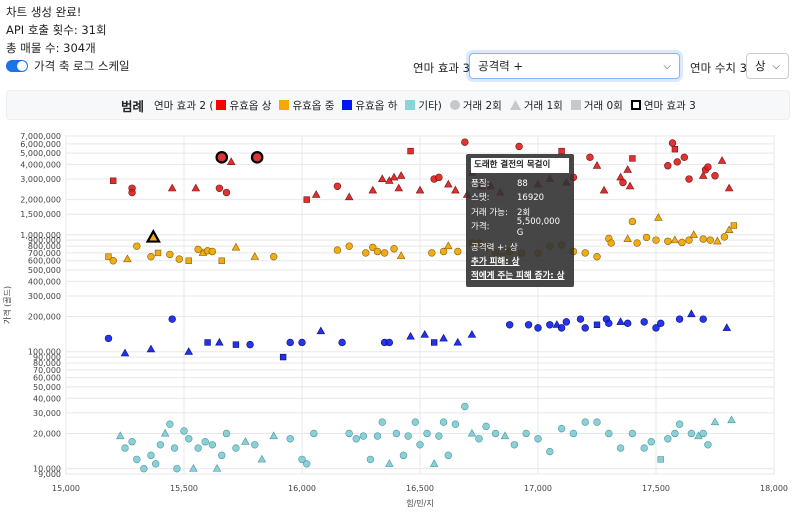  Describe the element at coordinates (82, 66) in the screenshot. I see `log-scale-label: 가격 축 로그 스케일` at that location.